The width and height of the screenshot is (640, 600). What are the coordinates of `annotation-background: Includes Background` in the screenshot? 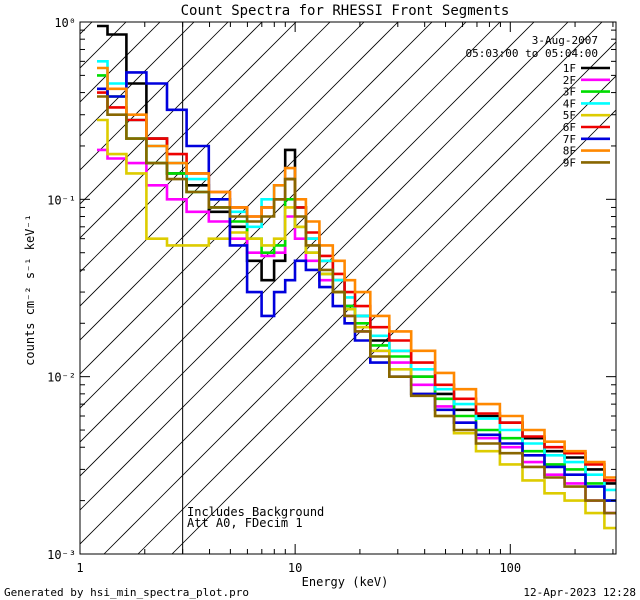 It's located at (255, 512).